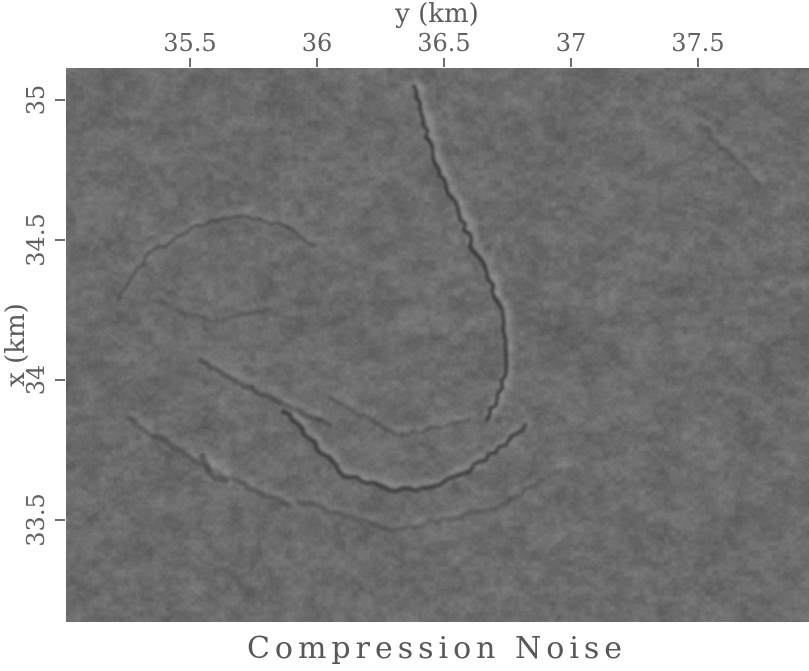 Image resolution: width=809 pixels, height=671 pixels. What do you see at coordinates (571, 43) in the screenshot?
I see `top-axis-tick-label: 37` at bounding box center [571, 43].